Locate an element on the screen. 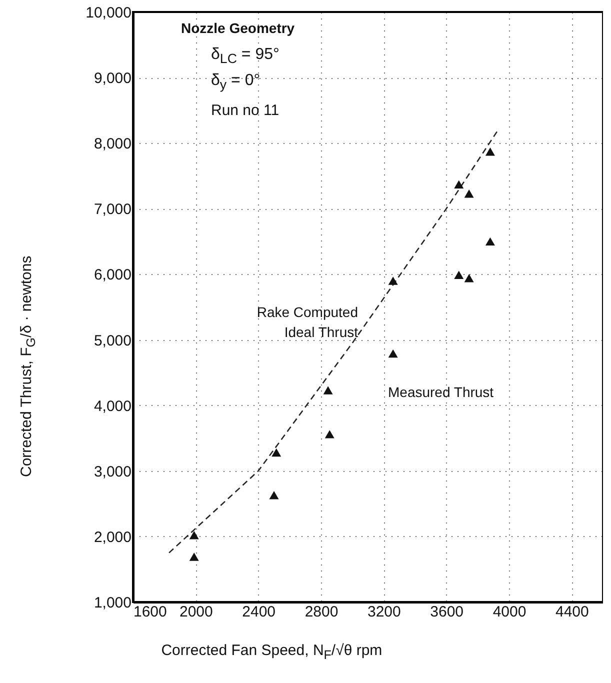  x-tick-label: 2400 is located at coordinates (259, 612).